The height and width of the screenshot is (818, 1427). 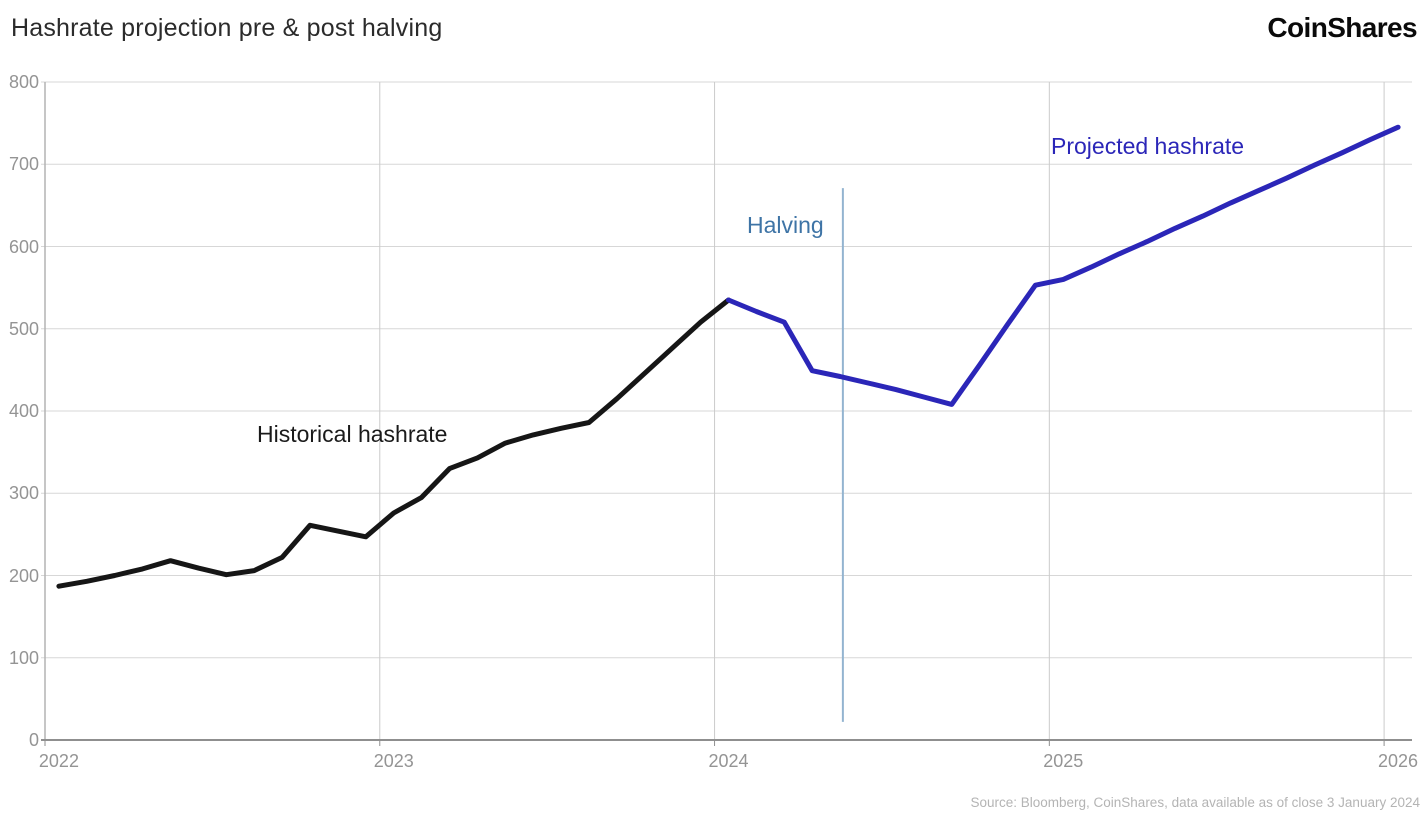 I want to click on y-axis-tick-label-600: 600, so click(x=23, y=246).